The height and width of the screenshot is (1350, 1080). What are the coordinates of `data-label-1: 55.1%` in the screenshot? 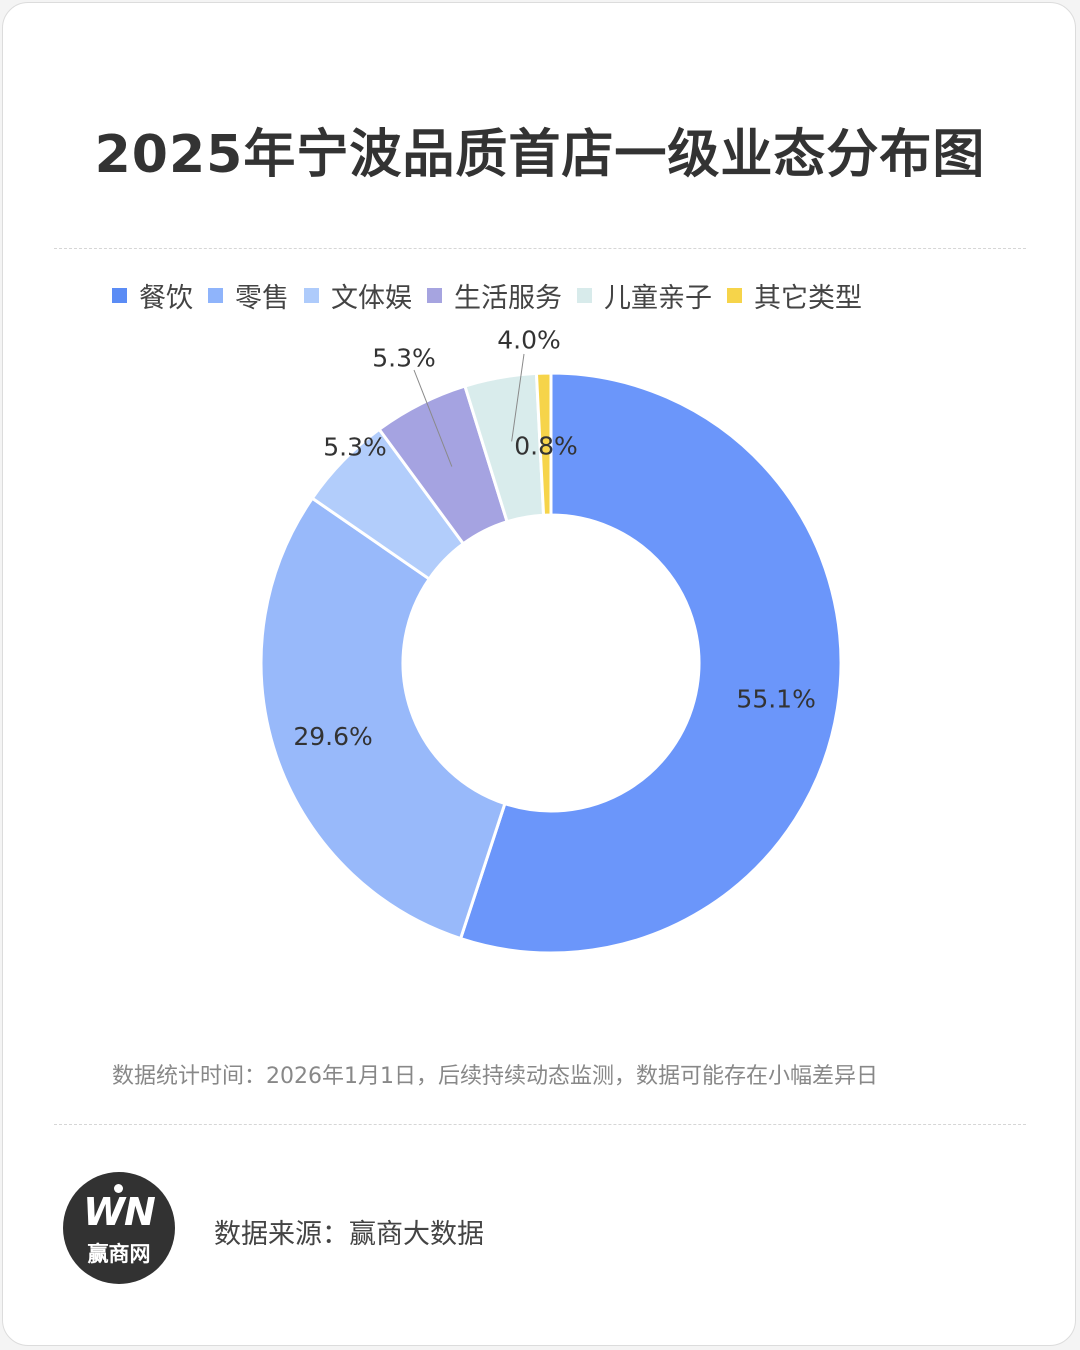 It's located at (775, 698).